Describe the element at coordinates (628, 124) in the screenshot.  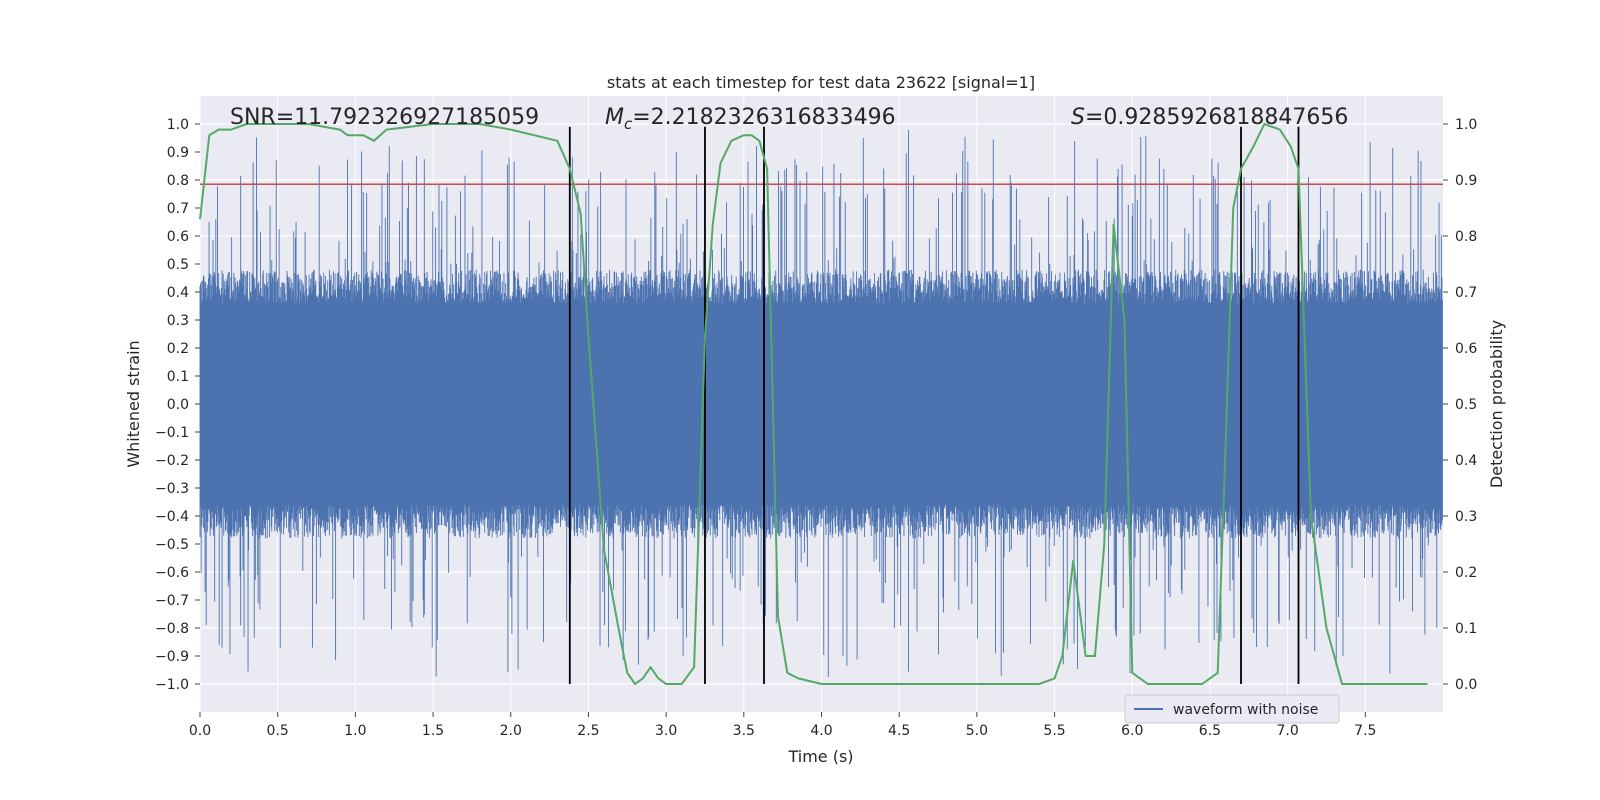
I see `mc-subscript: c` at that location.